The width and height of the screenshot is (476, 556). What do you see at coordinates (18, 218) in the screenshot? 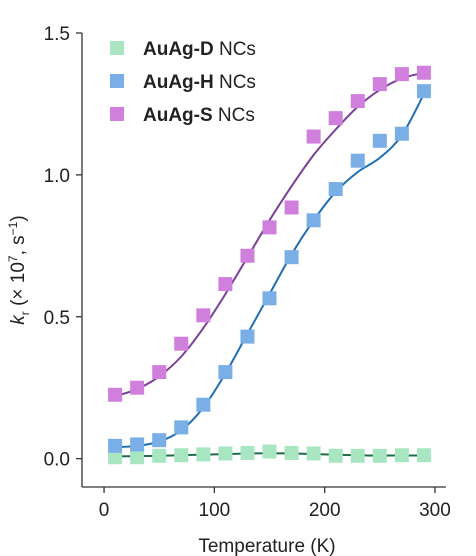
I see `y-axis-label-rest3: )` at bounding box center [18, 218].